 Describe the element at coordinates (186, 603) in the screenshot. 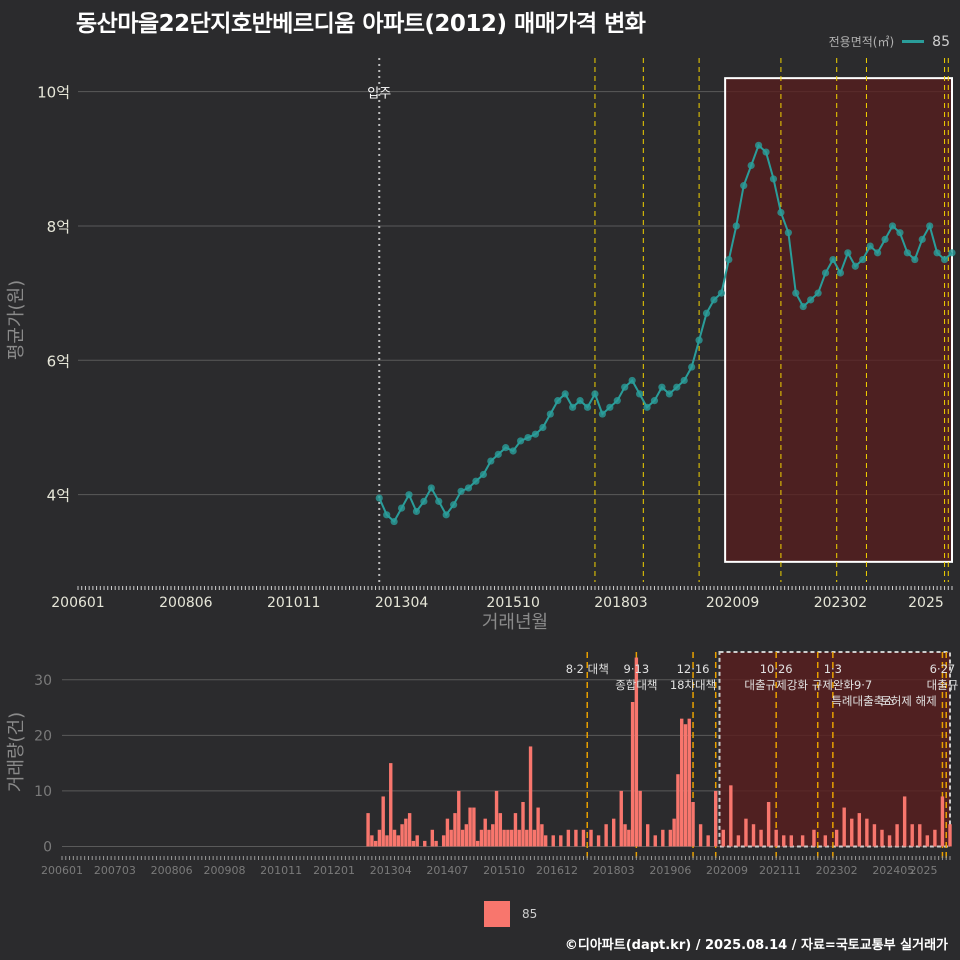

I see `price-x-tick-label: 200806` at that location.